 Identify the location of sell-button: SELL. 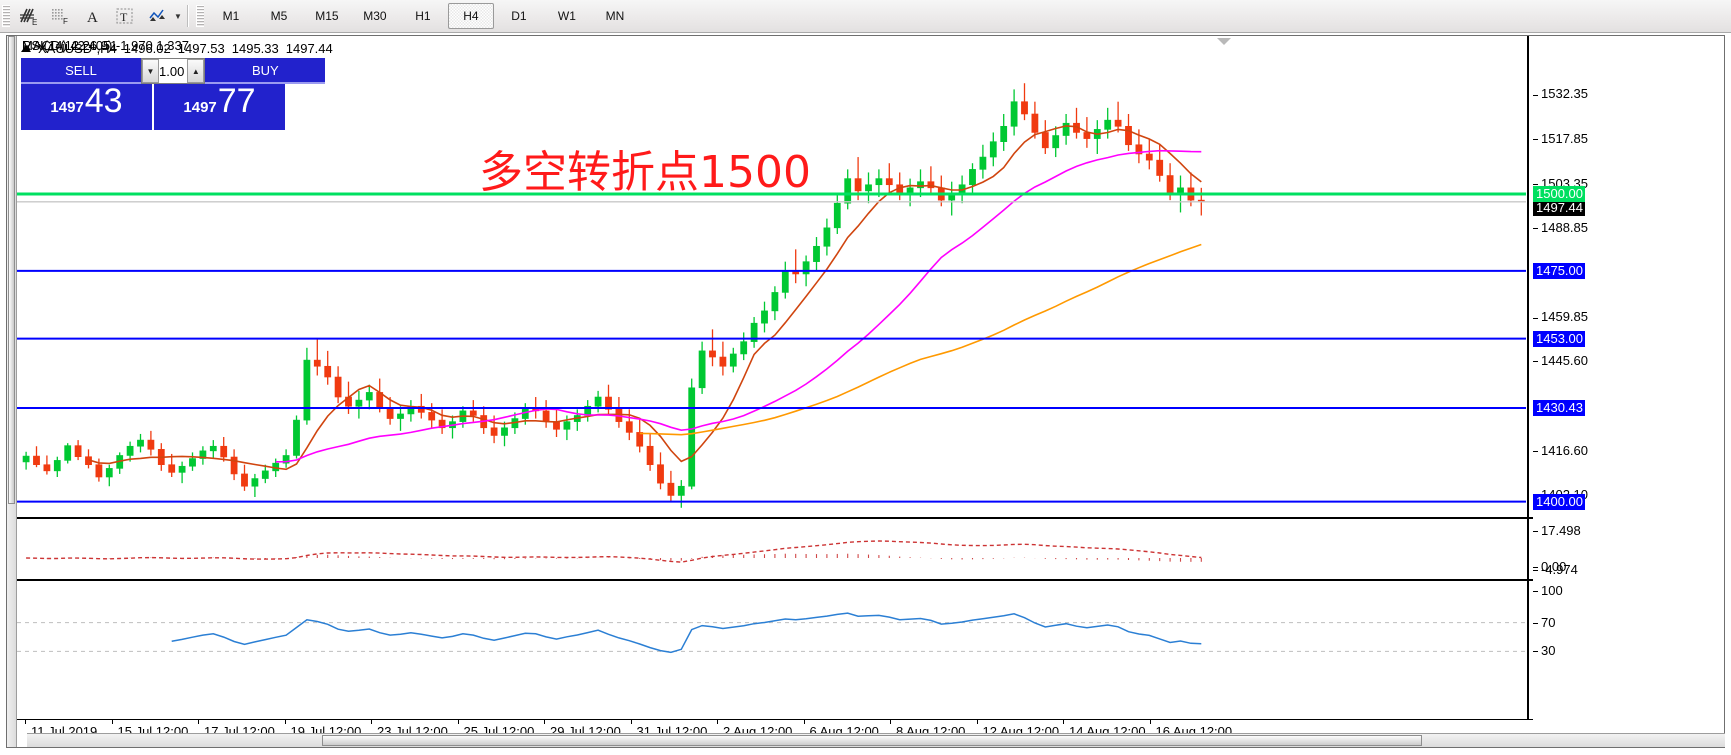
(81, 71).